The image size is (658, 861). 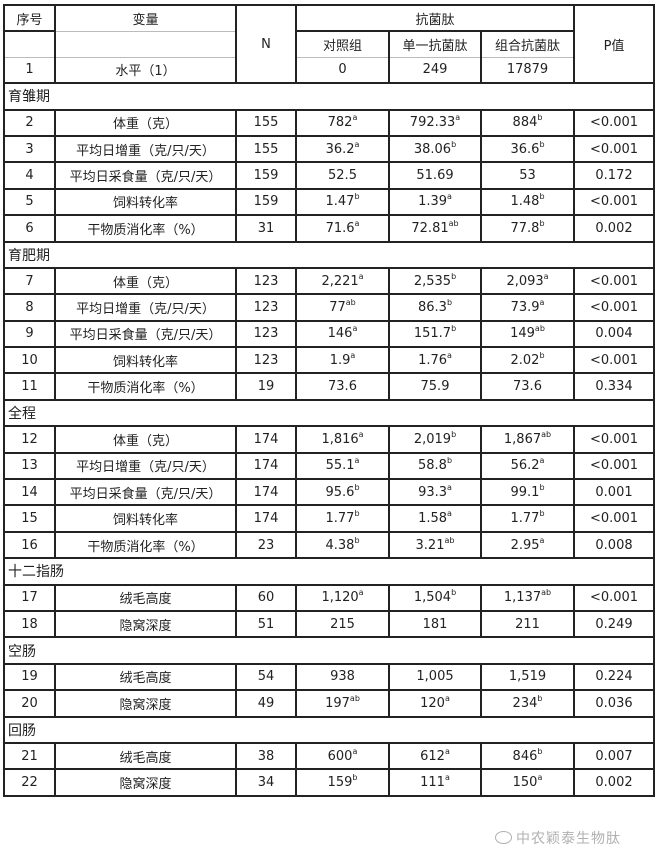 I want to click on cell-n: 23, so click(x=266, y=545).